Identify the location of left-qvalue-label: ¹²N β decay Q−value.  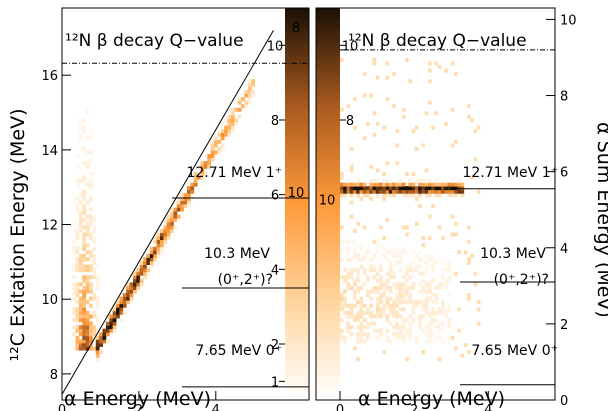
(154, 41).